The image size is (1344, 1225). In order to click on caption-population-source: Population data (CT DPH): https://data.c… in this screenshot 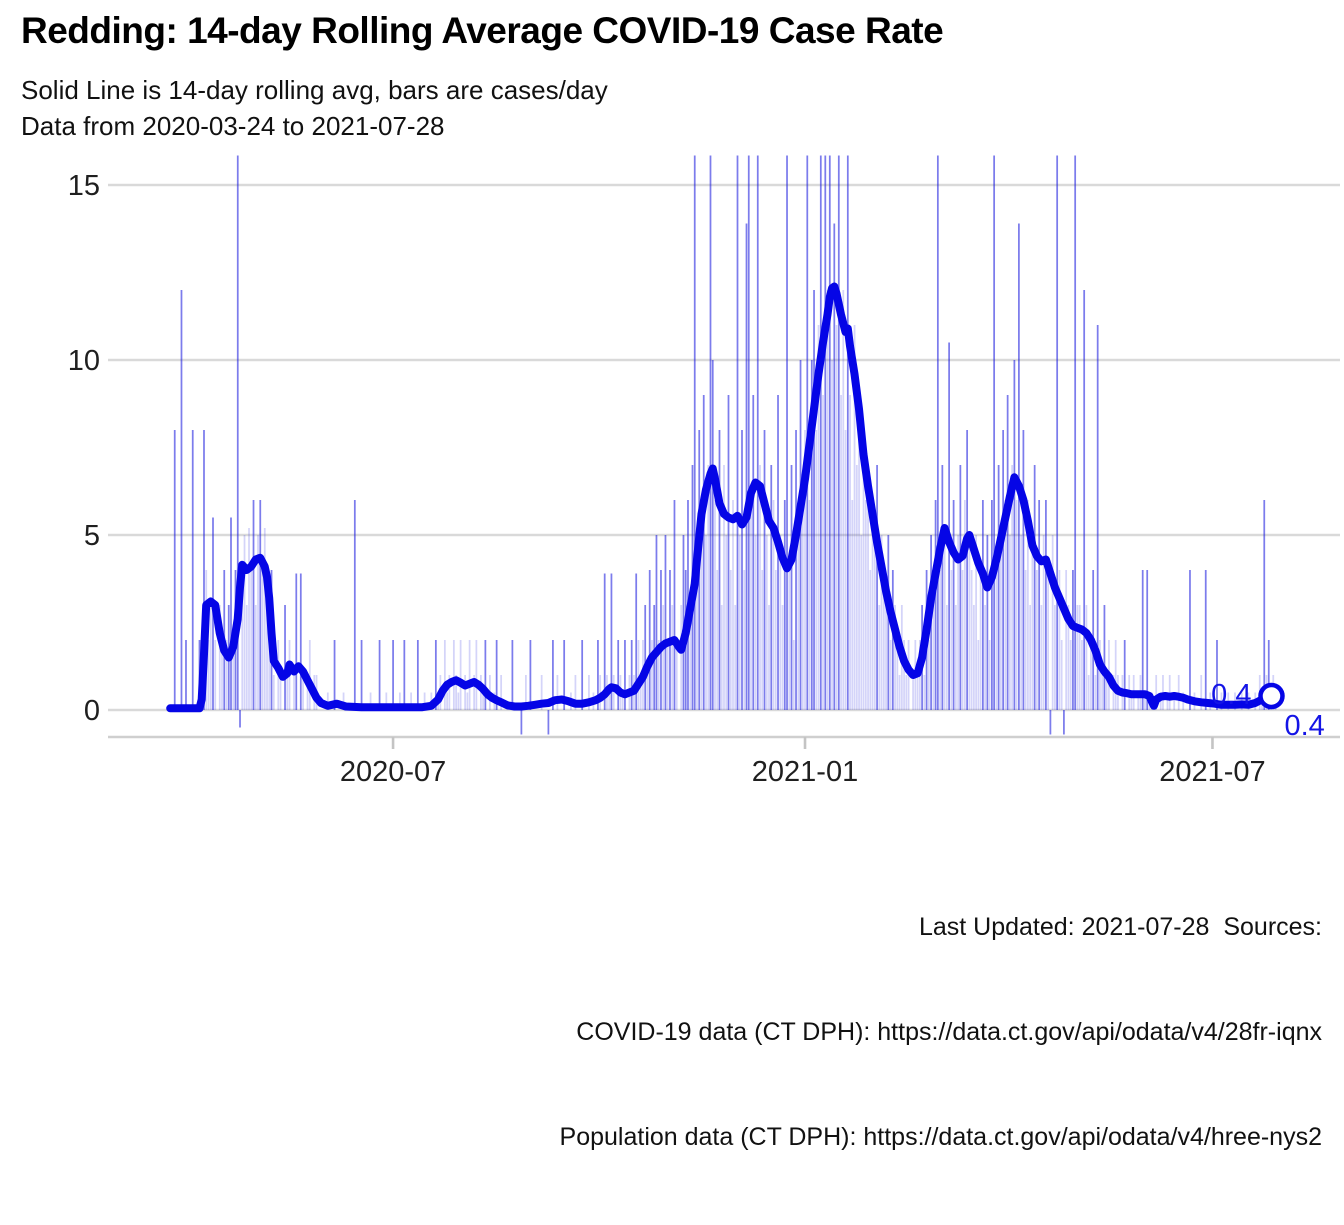, I will do `click(940, 1137)`.